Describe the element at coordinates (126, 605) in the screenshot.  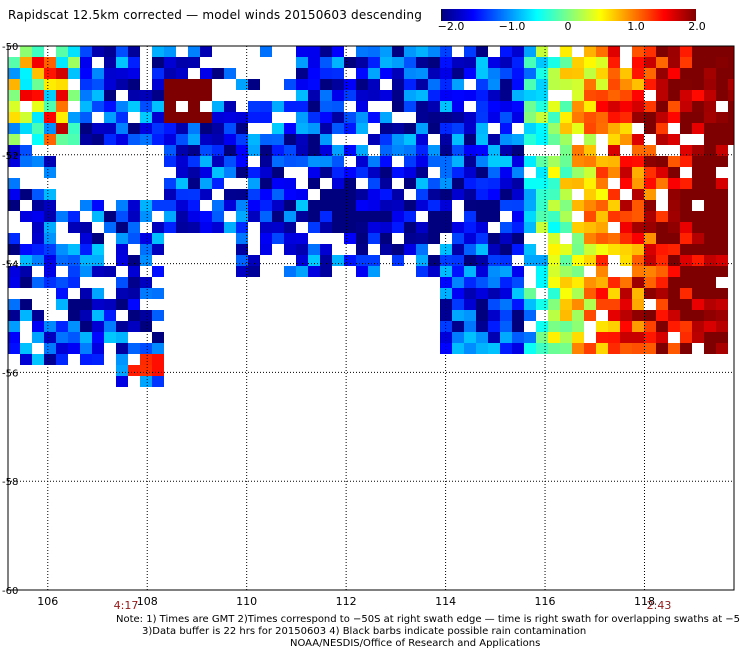
I see `swath-time-label: 4:17` at that location.